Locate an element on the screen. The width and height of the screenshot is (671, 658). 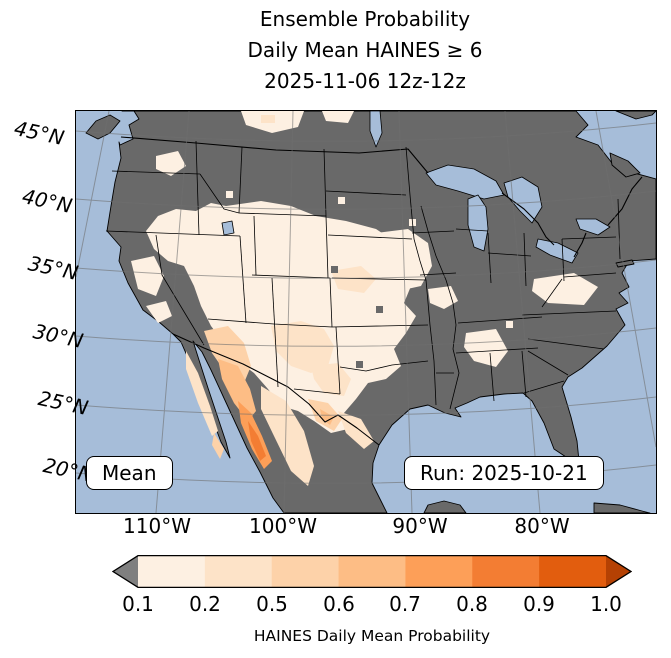
us-canada-border is located at coordinates (274, 155).